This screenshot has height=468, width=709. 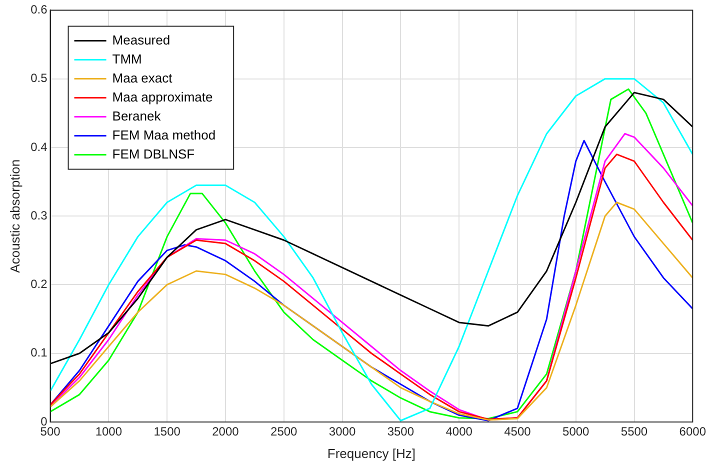 I want to click on x-tick-label: 1500, so click(x=167, y=431).